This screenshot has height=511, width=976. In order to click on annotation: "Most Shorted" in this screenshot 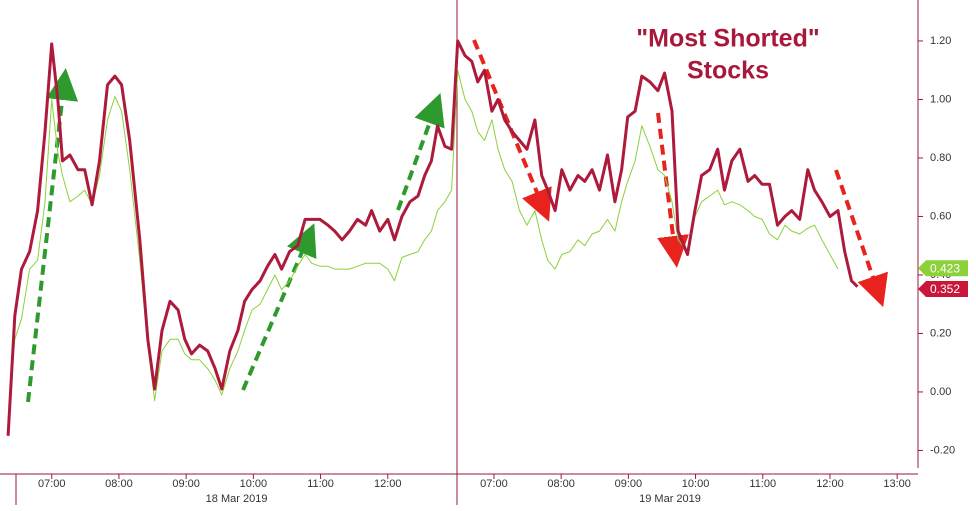, I will do `click(727, 39)`.